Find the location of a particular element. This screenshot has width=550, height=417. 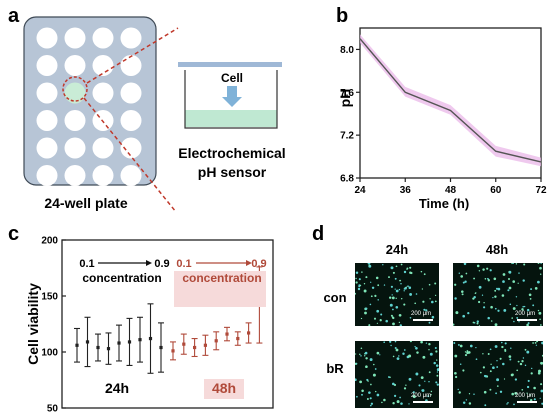

col-header-24h: 24h is located at coordinates (397, 249).